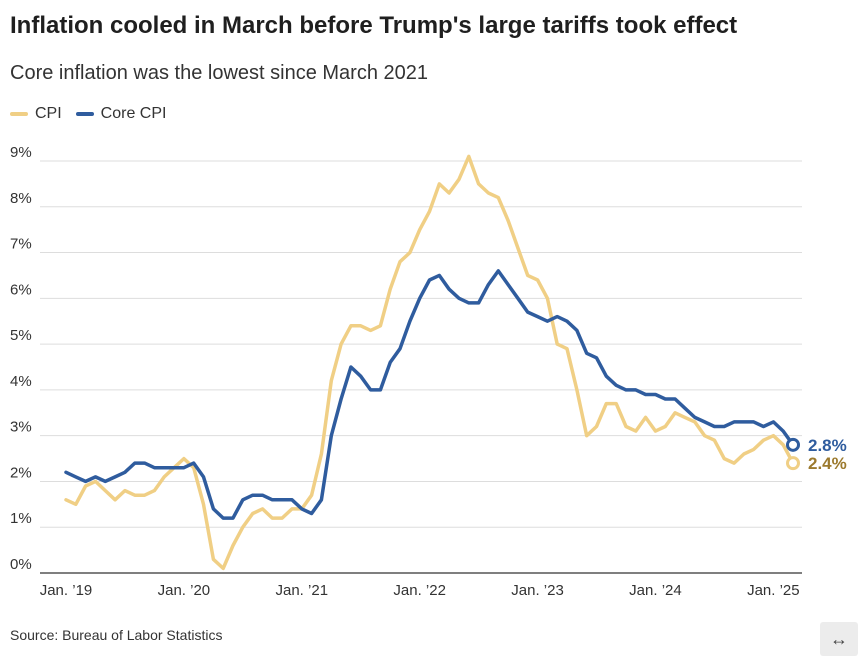 This screenshot has height=660, width=860. I want to click on legend-swatch-cpi, so click(19, 114).